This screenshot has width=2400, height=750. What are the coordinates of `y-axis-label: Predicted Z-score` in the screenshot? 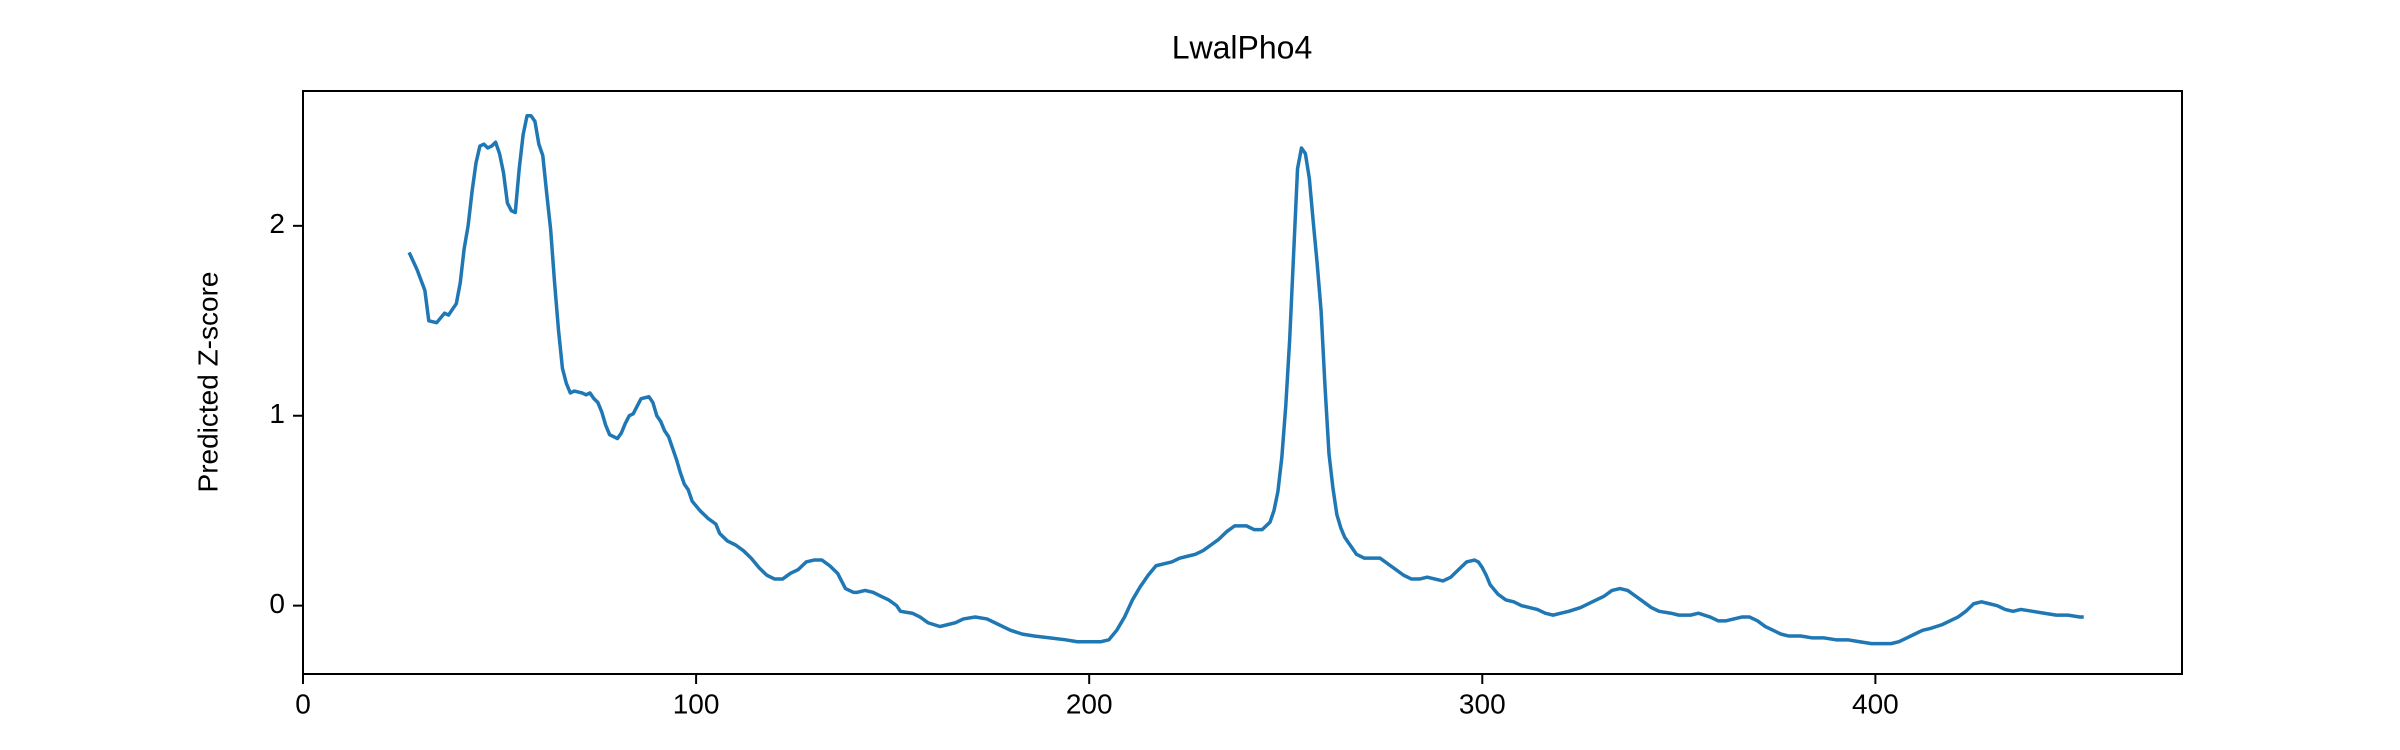 It's located at (207, 382).